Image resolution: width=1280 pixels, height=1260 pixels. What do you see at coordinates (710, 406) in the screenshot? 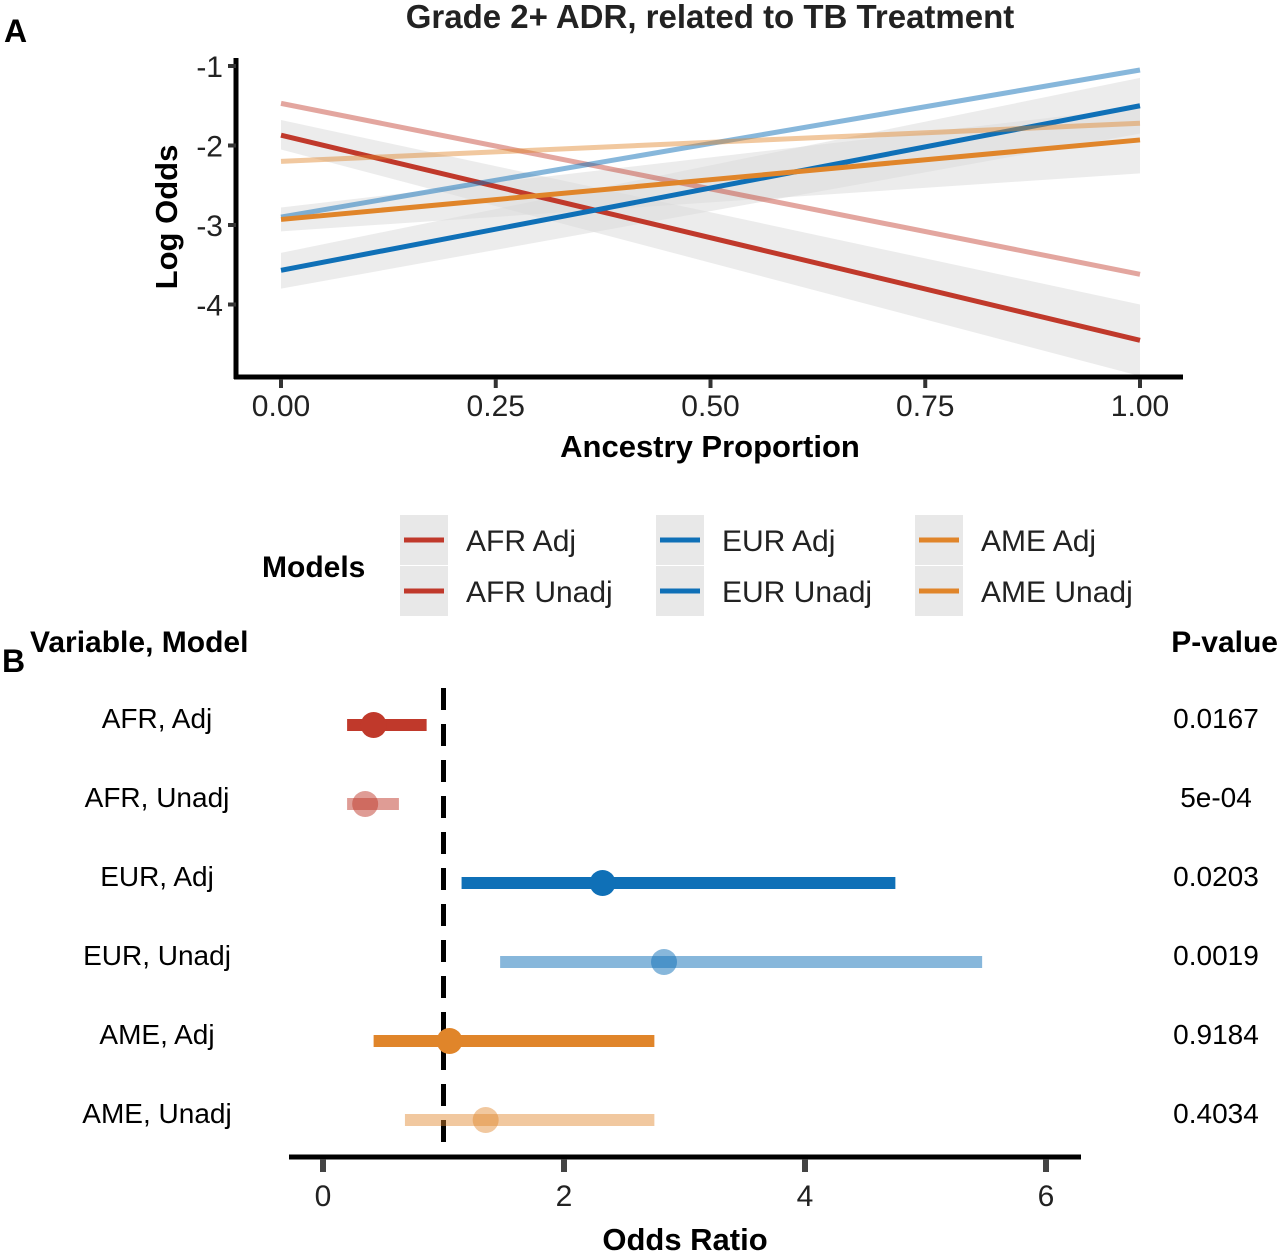
I see `x-tick-label: 0.50` at bounding box center [710, 406].